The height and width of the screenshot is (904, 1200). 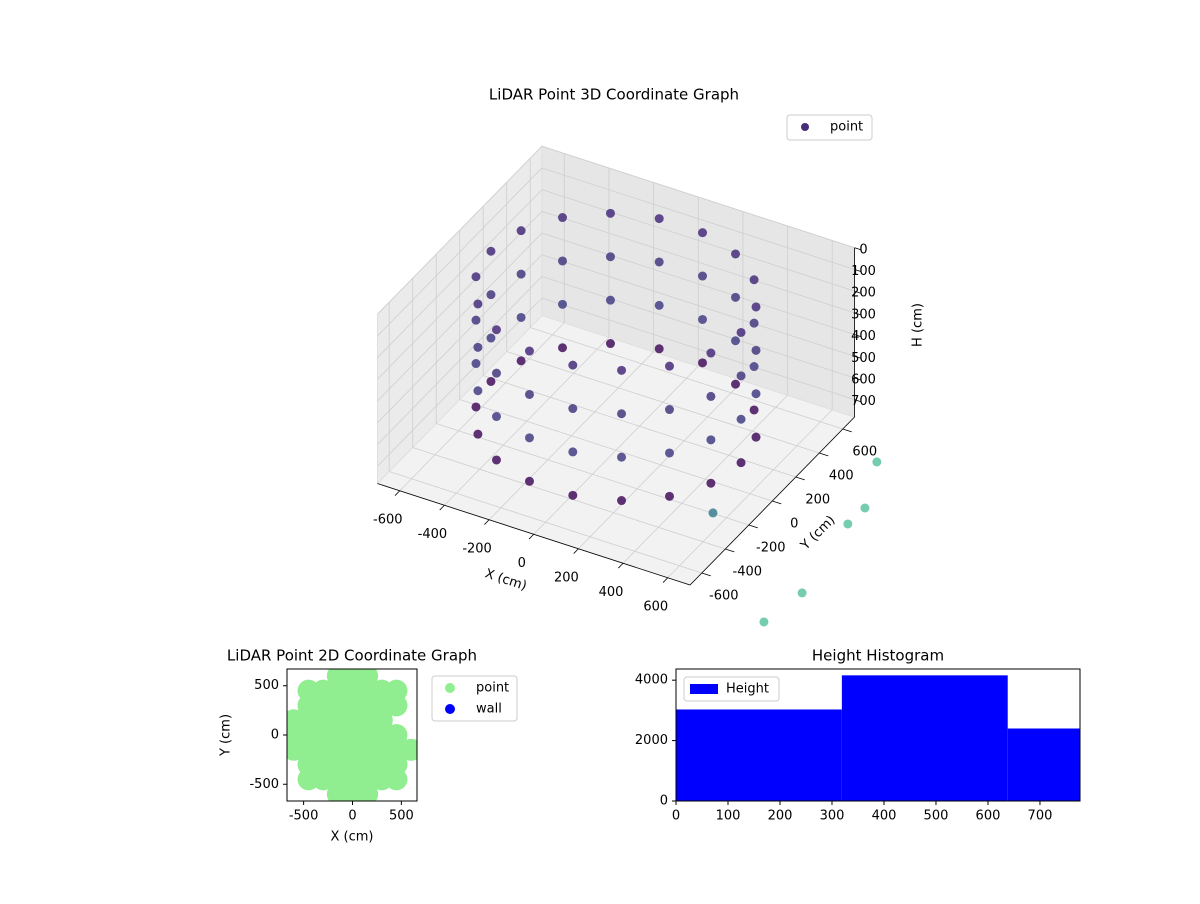 What do you see at coordinates (863, 358) in the screenshot?
I see `z-tick-label: 500` at bounding box center [863, 358].